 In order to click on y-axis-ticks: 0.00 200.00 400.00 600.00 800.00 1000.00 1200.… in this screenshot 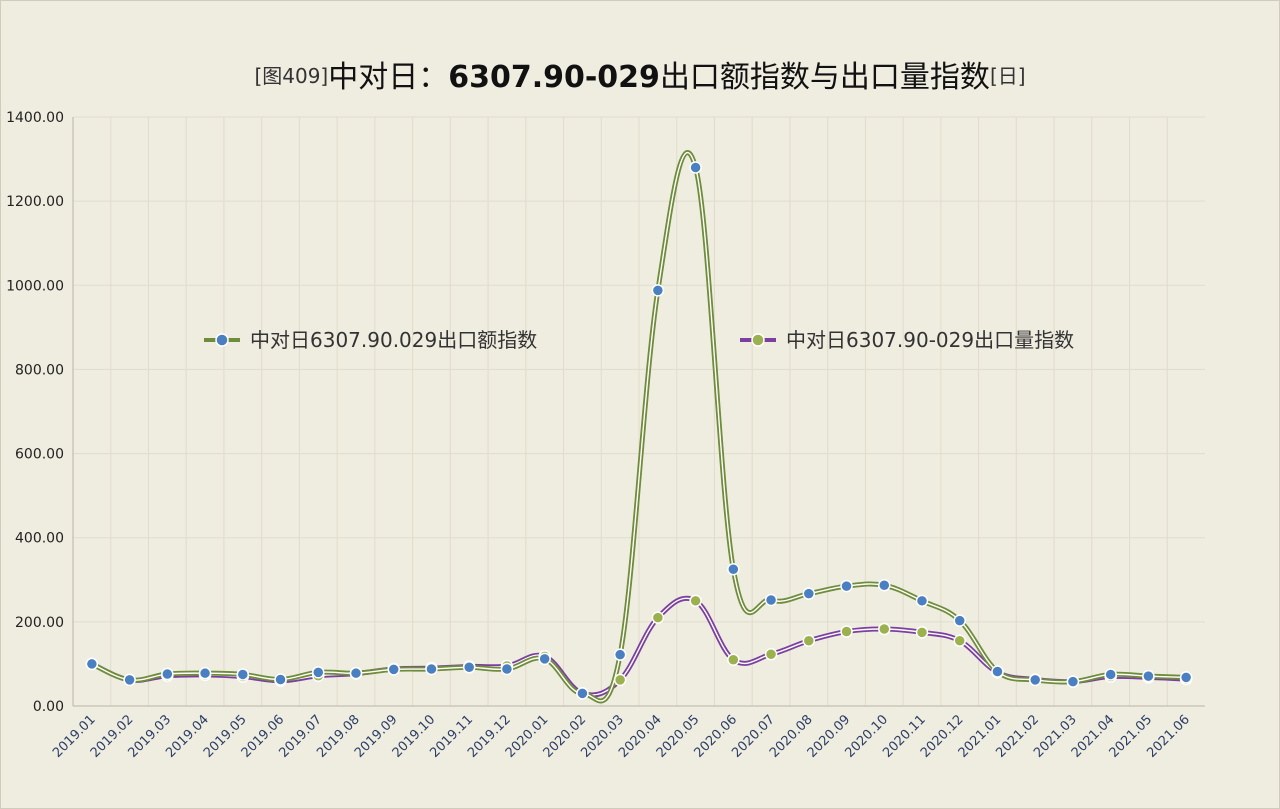, I will do `click(35, 412)`.